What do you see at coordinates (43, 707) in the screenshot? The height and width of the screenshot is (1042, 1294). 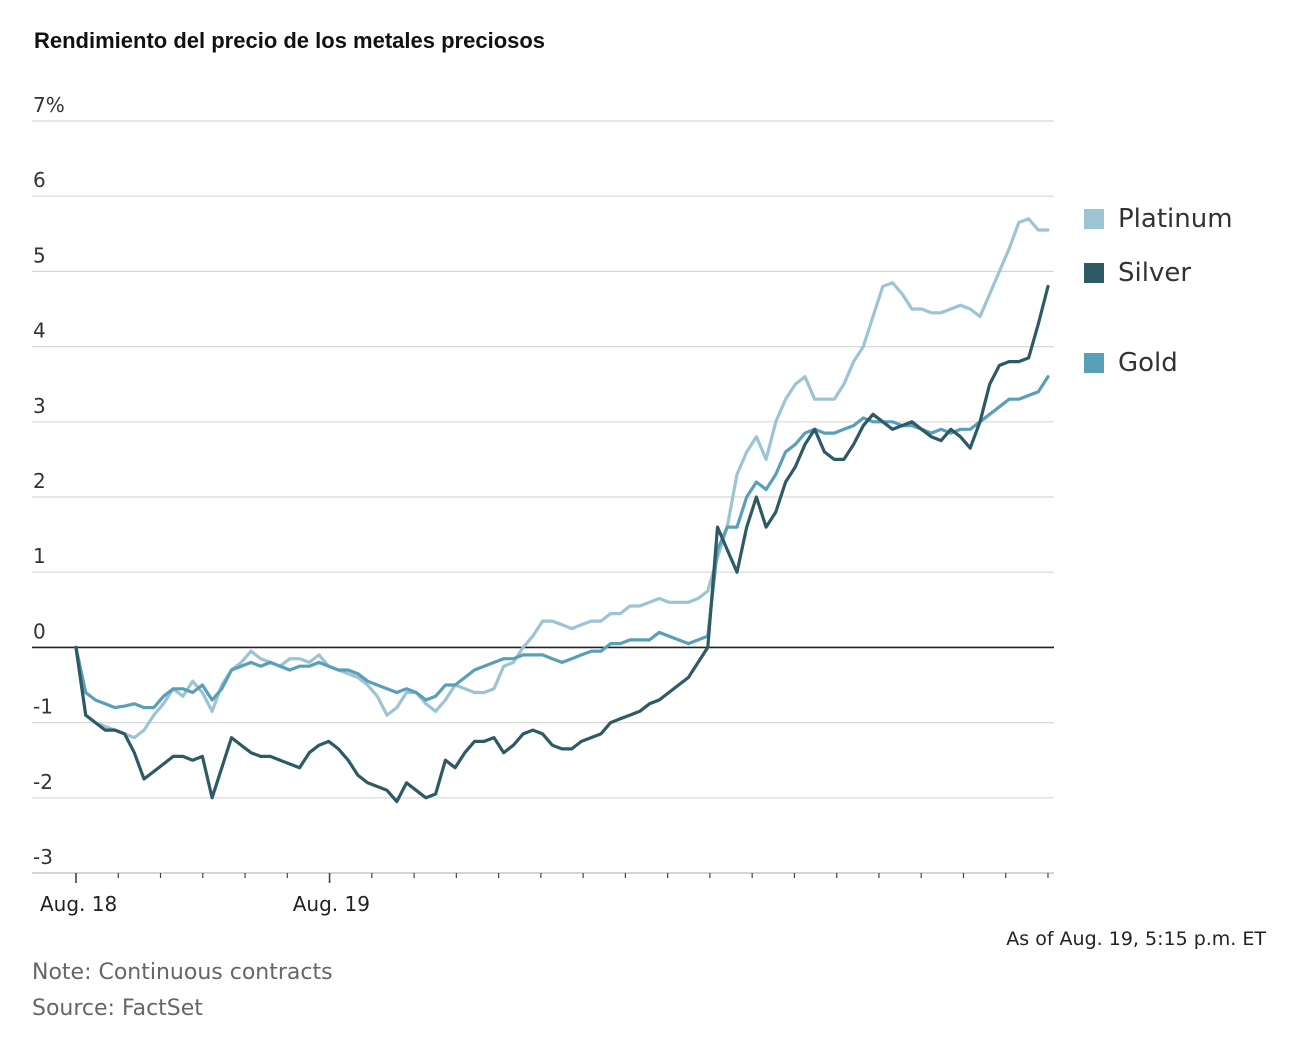 I see `y-tick-label-neg1: -1` at bounding box center [43, 707].